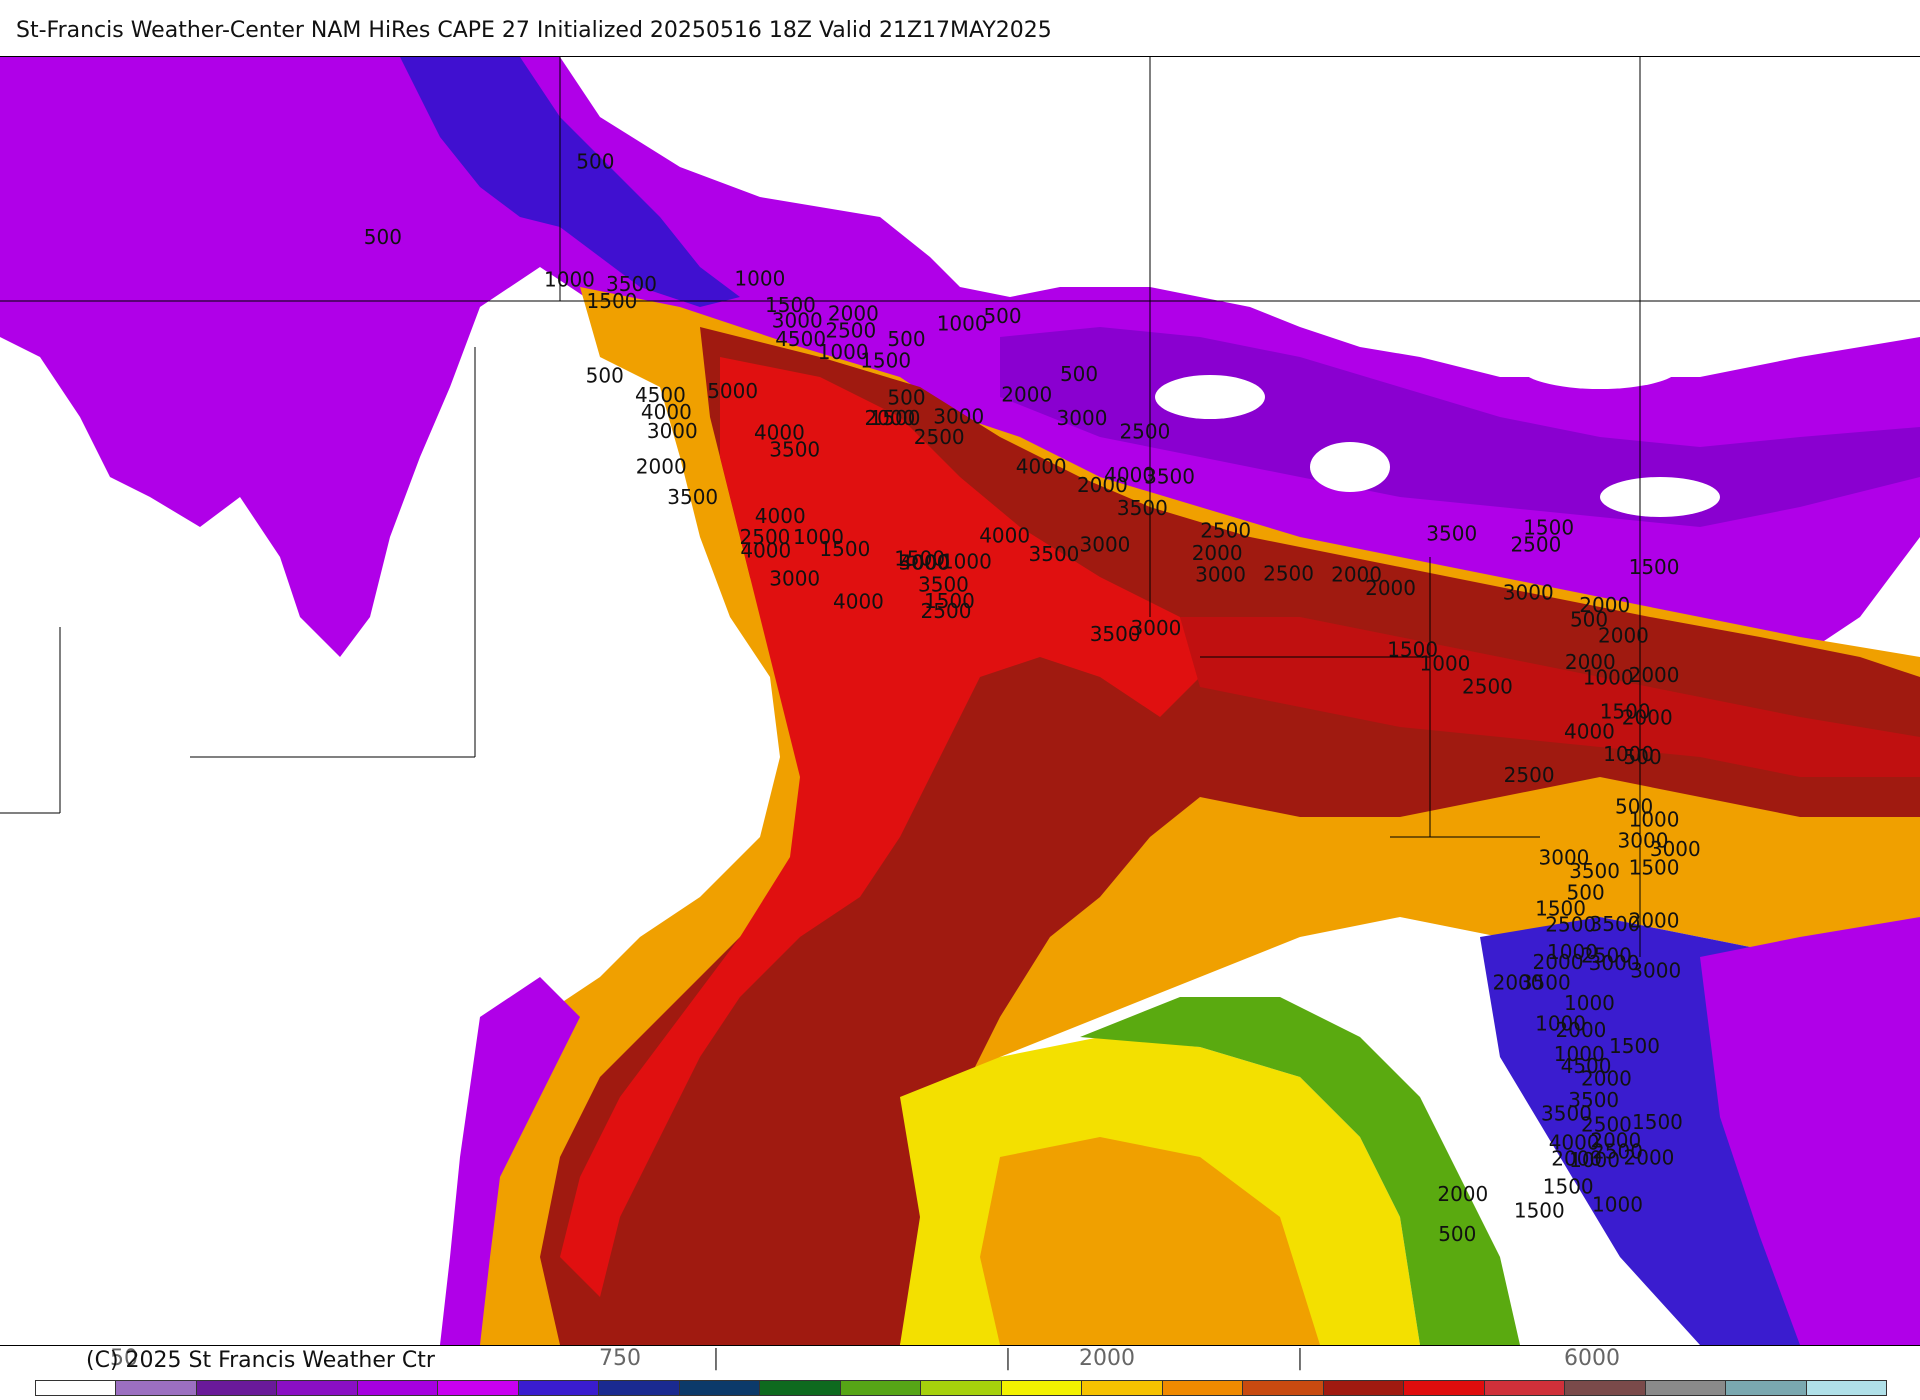 Image resolution: width=1920 pixels, height=1400 pixels. Describe the element at coordinates (620, 1358) in the screenshot. I see `scale-tick-label: 750` at that location.